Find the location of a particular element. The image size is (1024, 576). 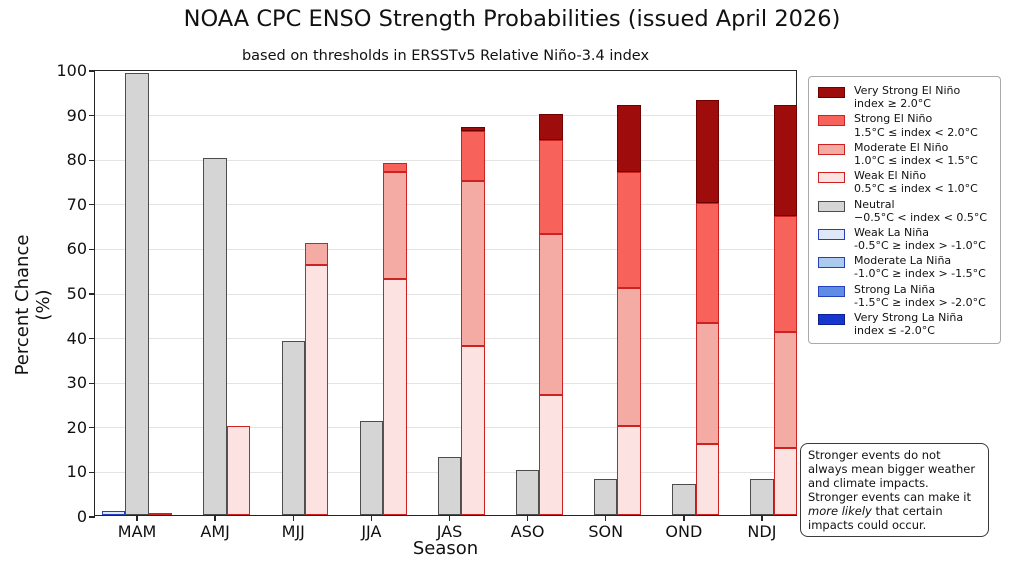

bar-JJA-neutral is located at coordinates (371, 468).